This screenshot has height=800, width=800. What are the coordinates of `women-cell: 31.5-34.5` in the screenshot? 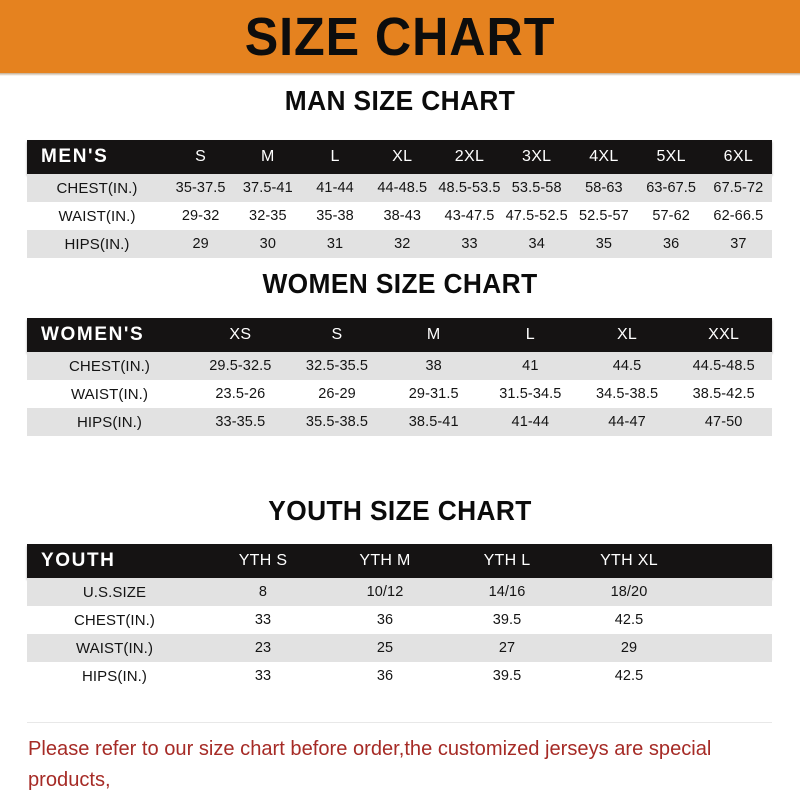 It's located at (530, 394).